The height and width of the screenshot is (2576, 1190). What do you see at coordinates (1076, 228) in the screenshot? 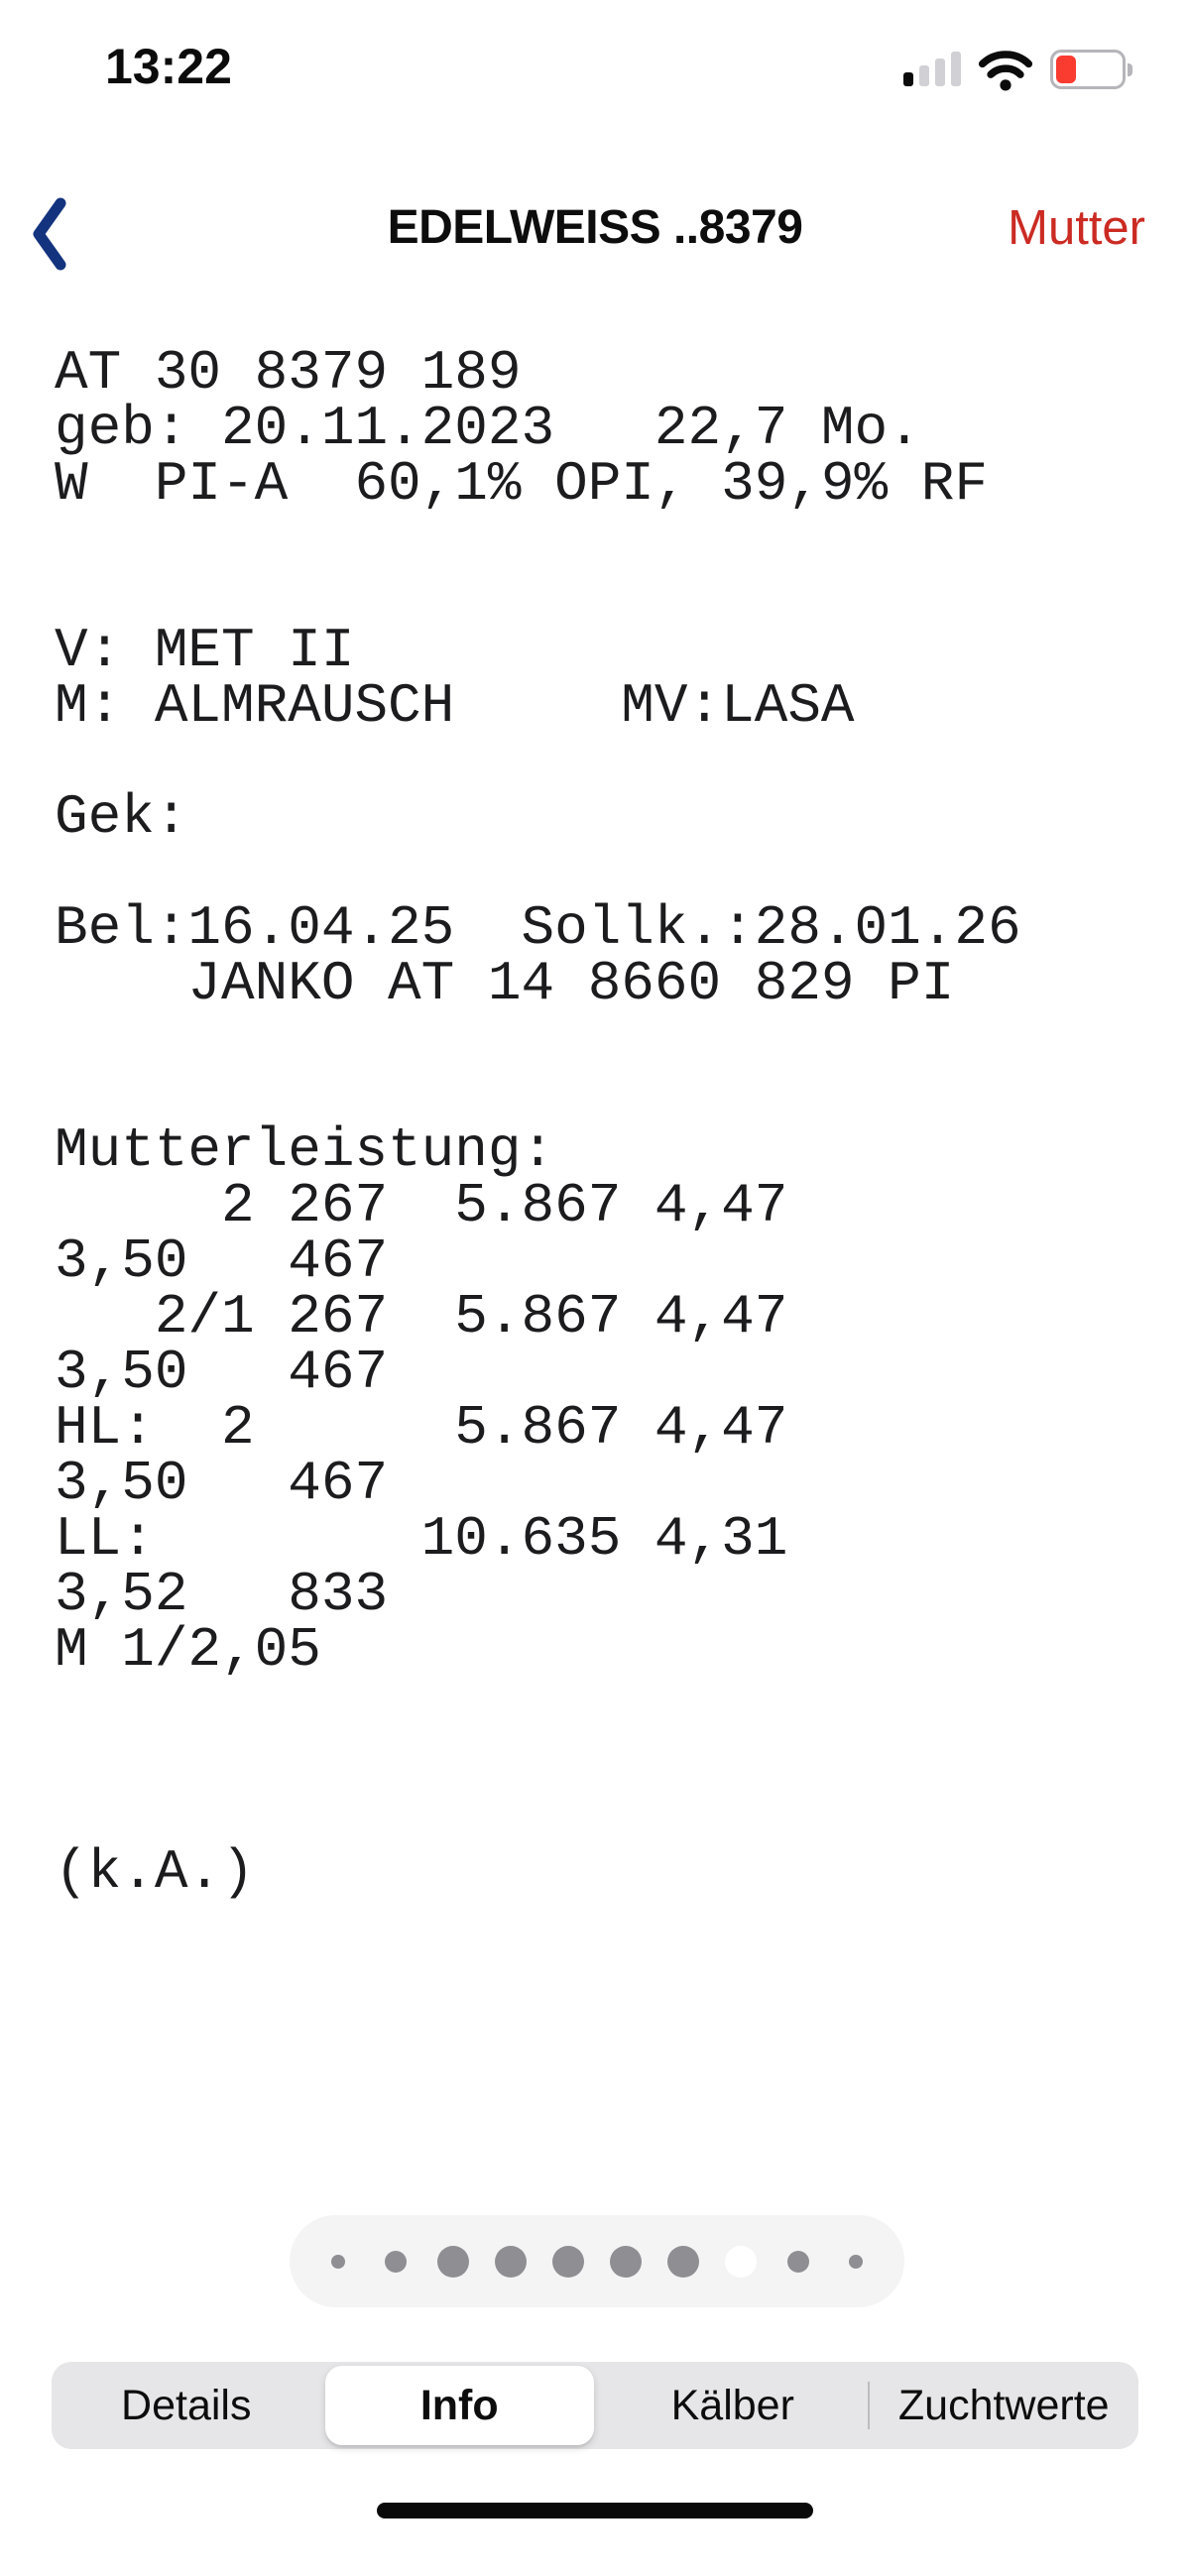
I see `mutter-button: Mutter` at bounding box center [1076, 228].